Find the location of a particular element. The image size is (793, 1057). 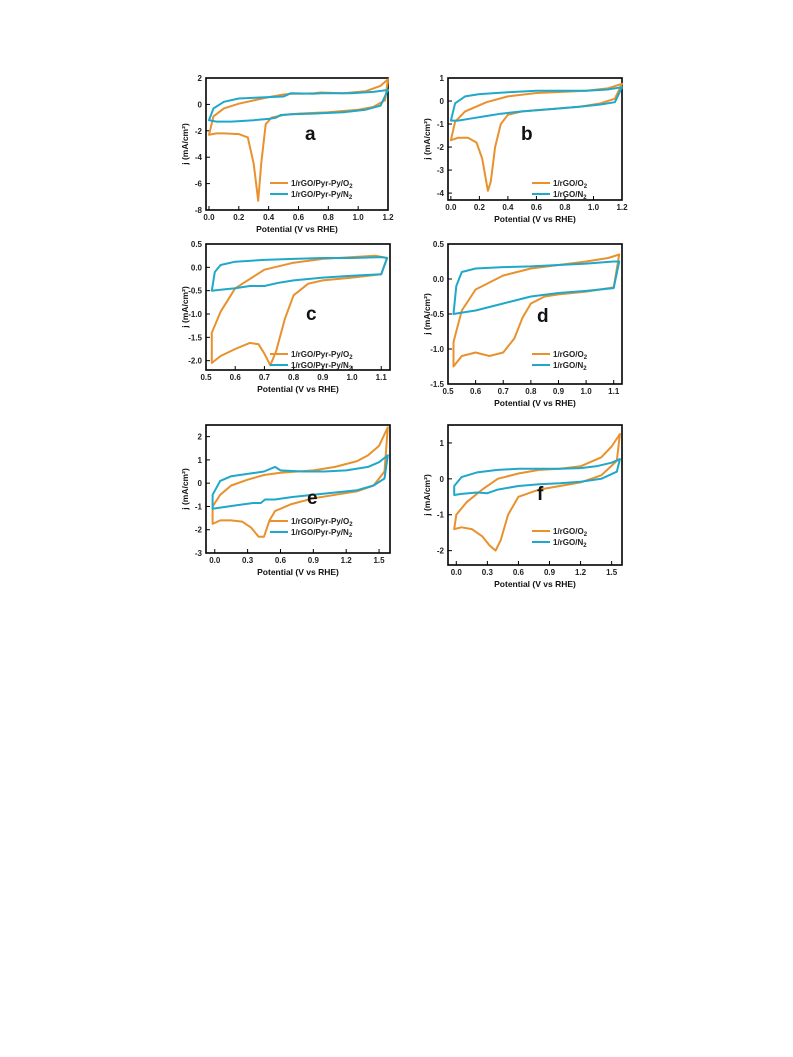

y-tick-label: -2.0 is located at coordinates (195, 361).